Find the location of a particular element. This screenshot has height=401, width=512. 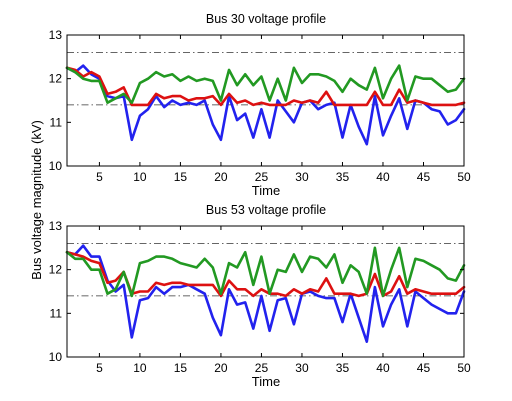

chart-1-x-axis-label: Time is located at coordinates (266, 190).